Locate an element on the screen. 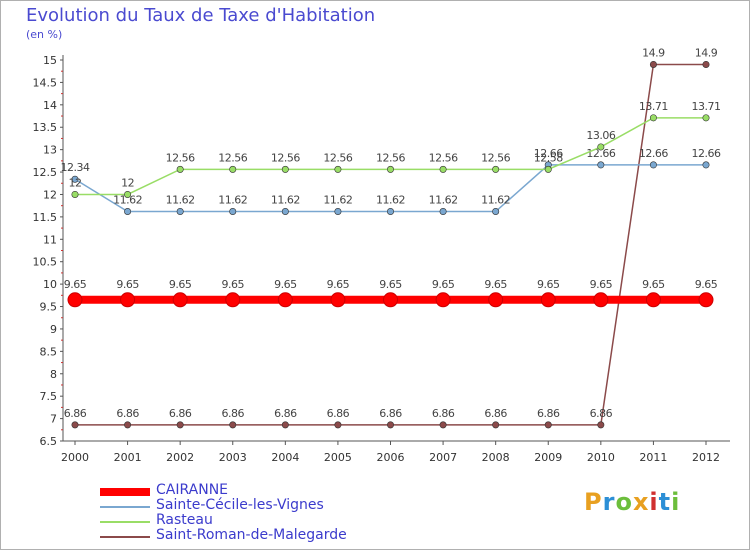 The width and height of the screenshot is (750, 550). x-tick-label: 2006 is located at coordinates (391, 457).